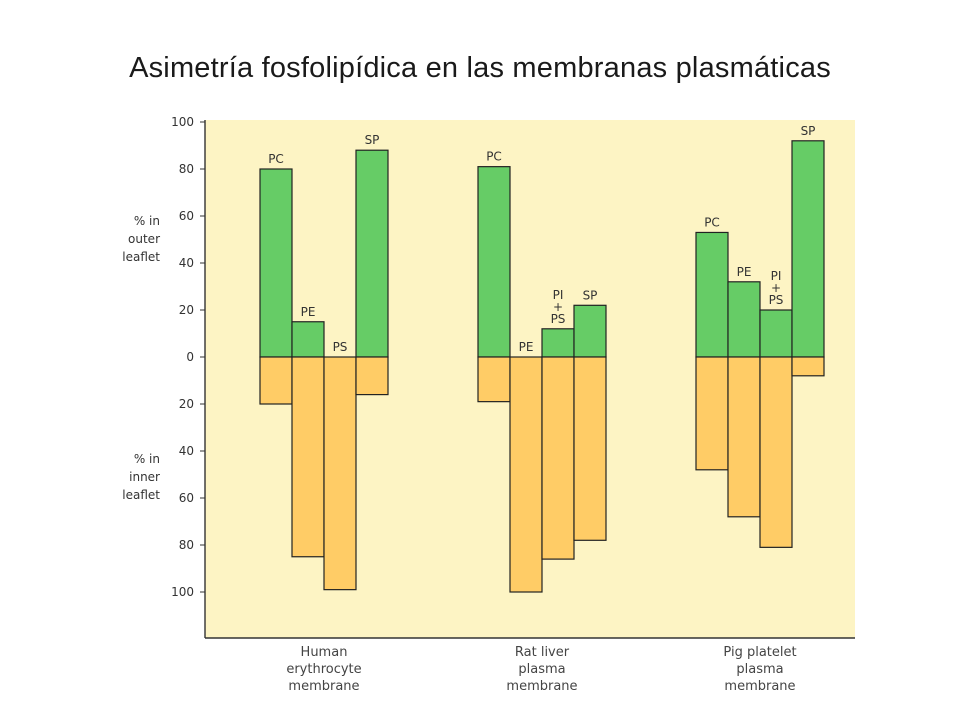 This screenshot has width=960, height=720. What do you see at coordinates (147, 459) in the screenshot?
I see `y-axis-label-inner: % in` at bounding box center [147, 459].